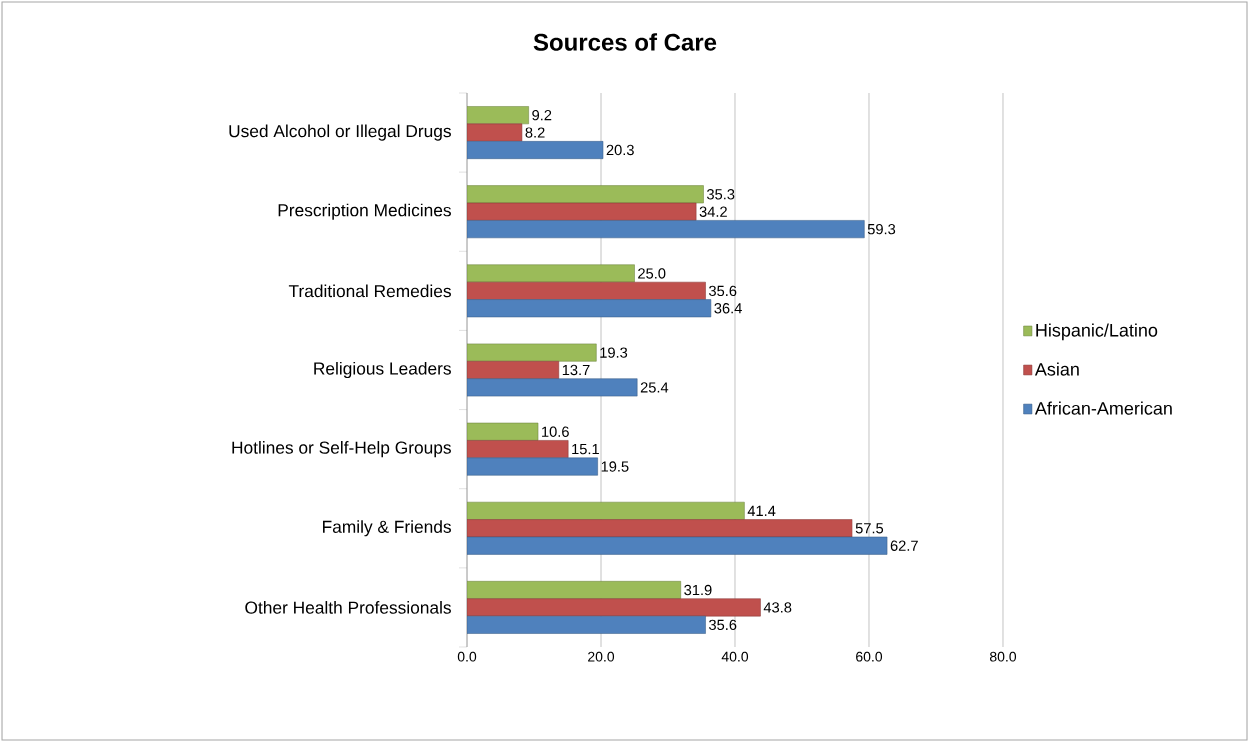  Describe the element at coordinates (721, 194) in the screenshot. I see `data-label: 35.3` at that location.